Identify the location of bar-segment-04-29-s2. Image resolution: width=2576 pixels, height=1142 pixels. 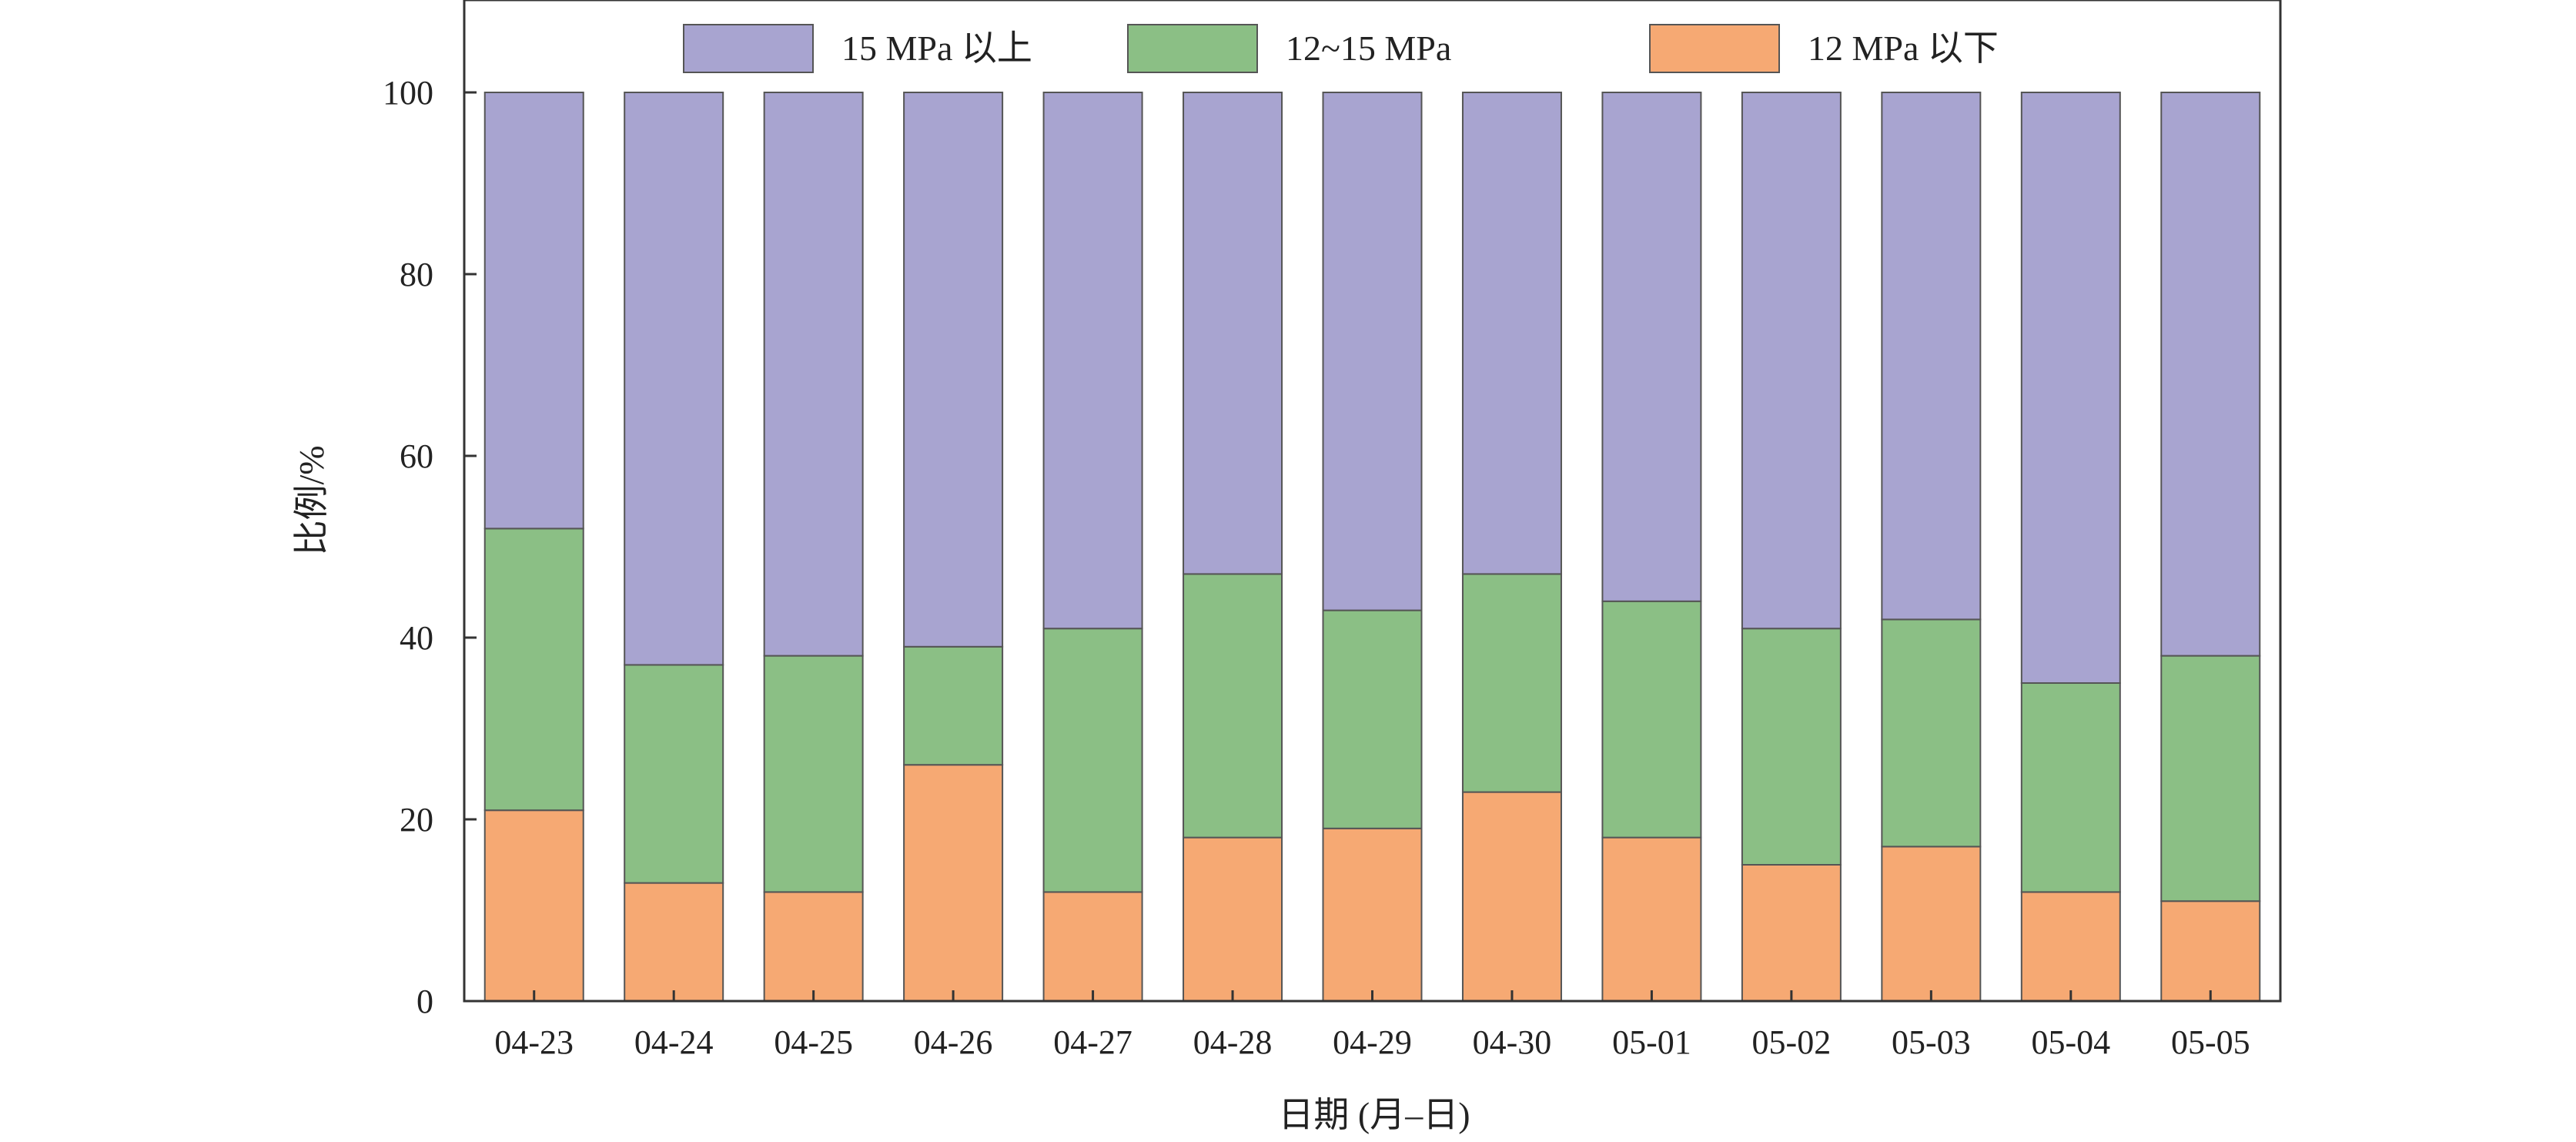
(1373, 351).